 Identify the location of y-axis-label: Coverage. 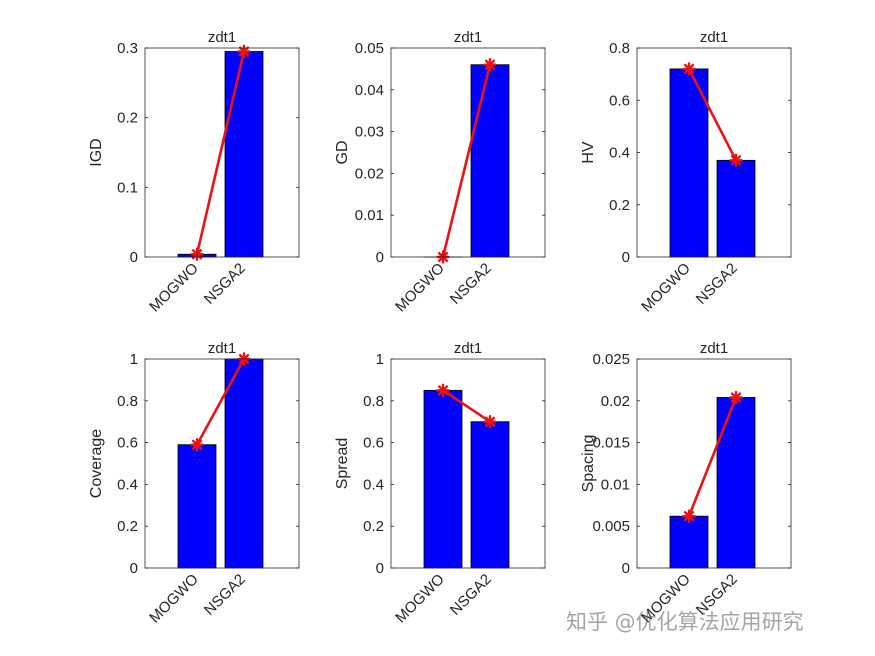
(96, 463).